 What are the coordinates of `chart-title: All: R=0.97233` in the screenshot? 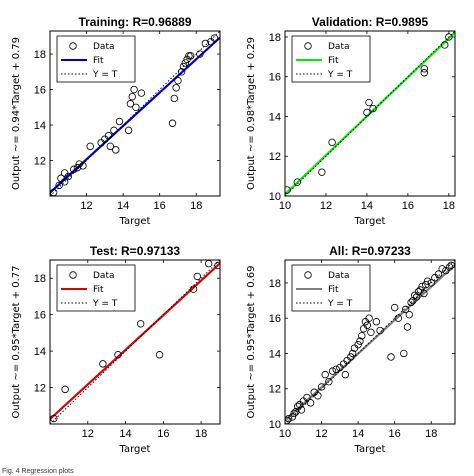 It's located at (370, 251).